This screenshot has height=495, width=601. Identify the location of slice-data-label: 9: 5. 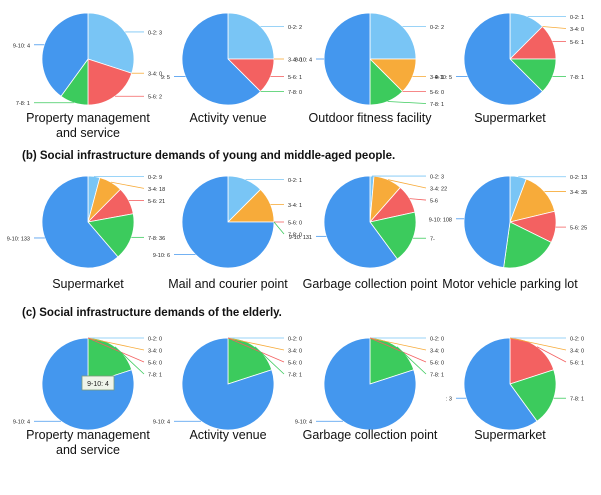
(165, 78).